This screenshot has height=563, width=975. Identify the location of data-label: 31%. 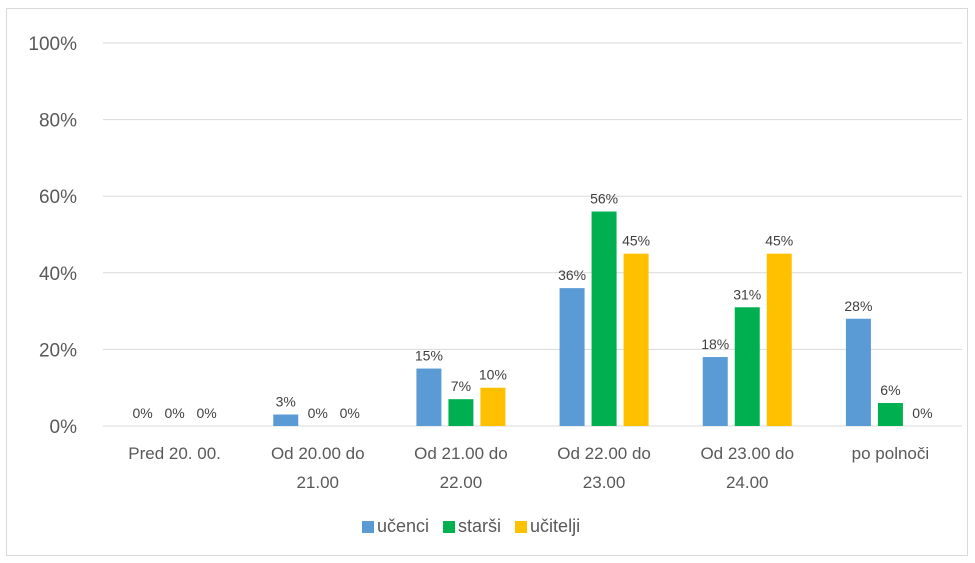
(747, 294).